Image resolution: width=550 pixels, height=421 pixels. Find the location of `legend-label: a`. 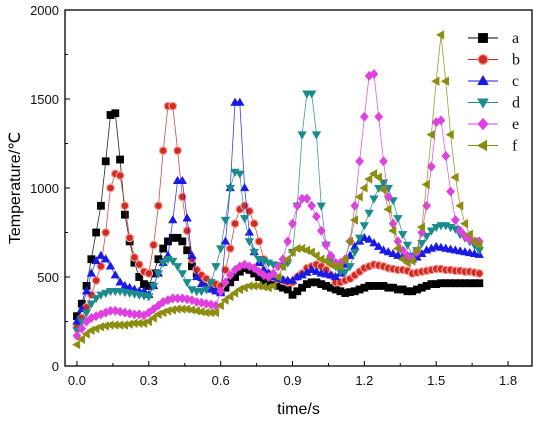

legend-label: a is located at coordinates (515, 38).